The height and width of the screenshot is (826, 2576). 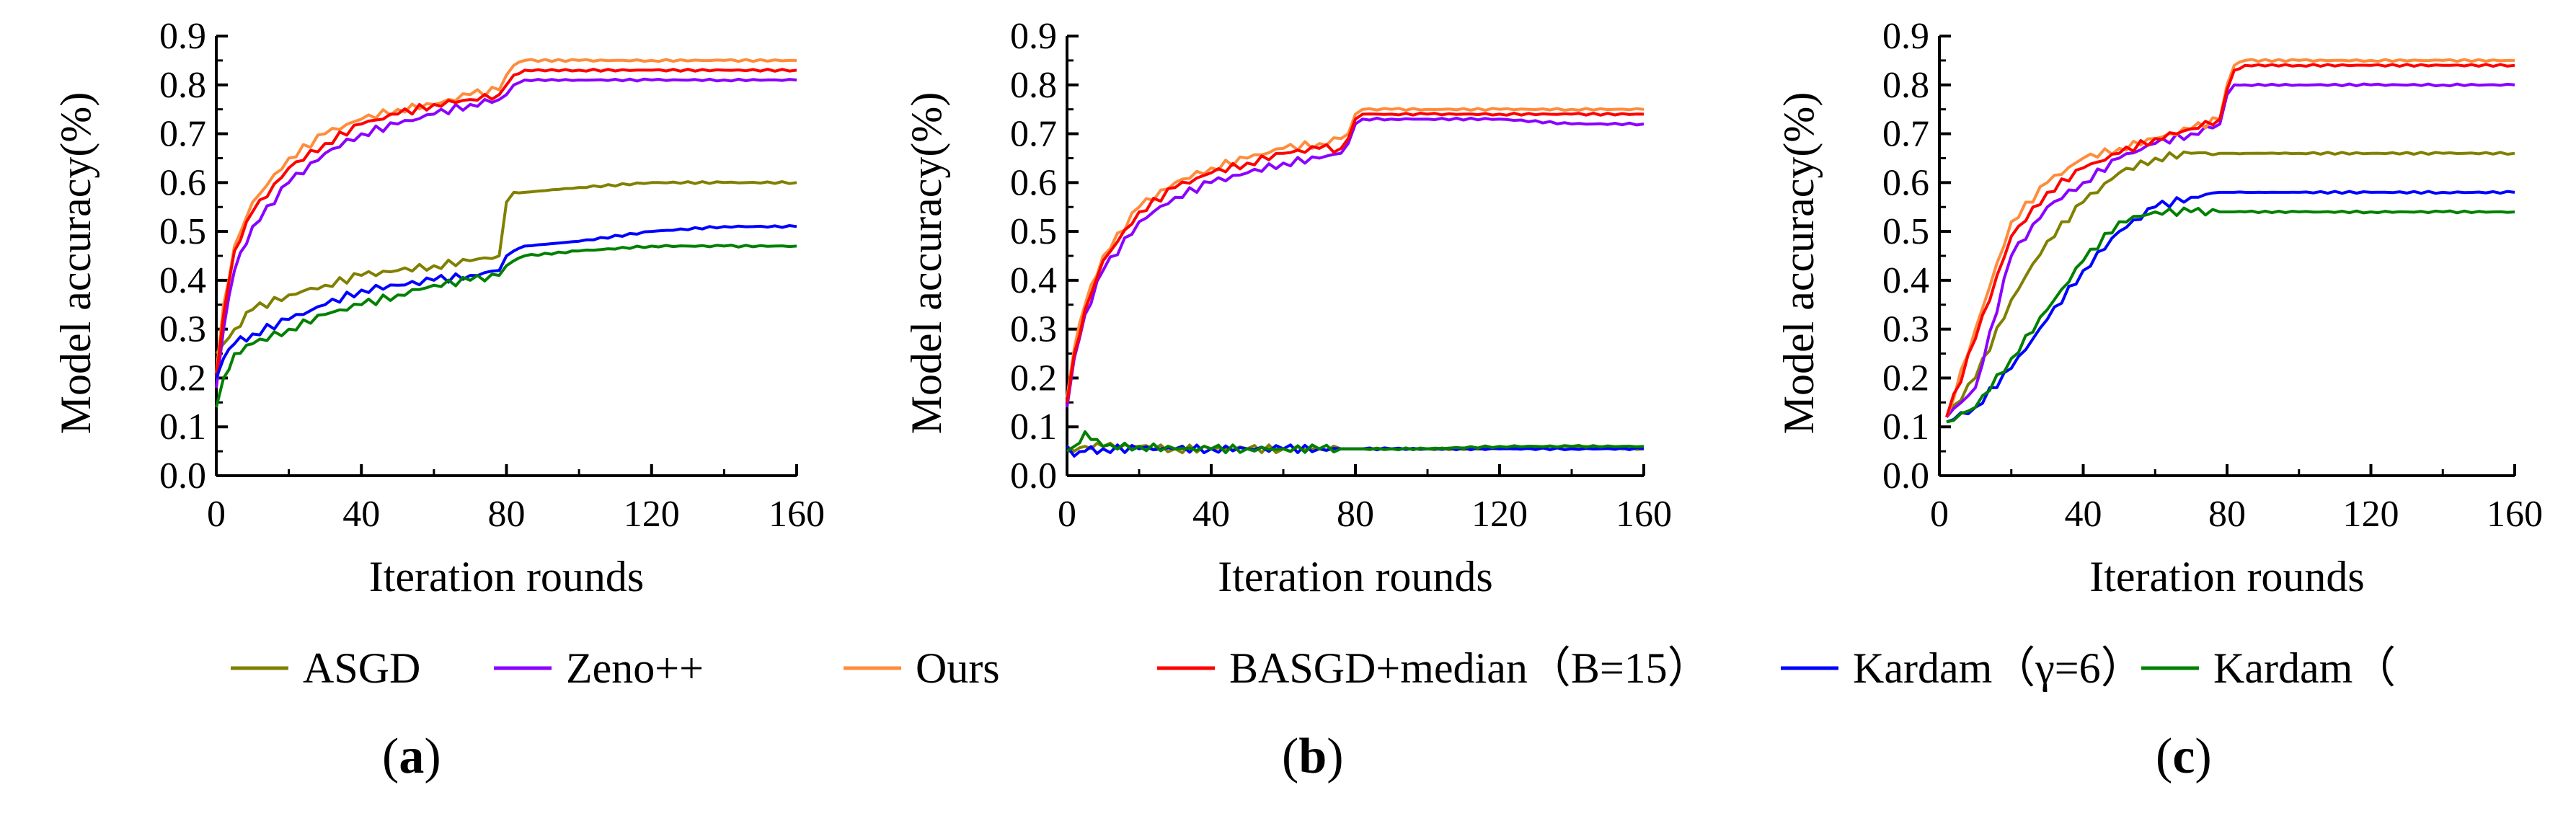 I want to click on legend-label-zeno: Zeno++, so click(x=635, y=668).